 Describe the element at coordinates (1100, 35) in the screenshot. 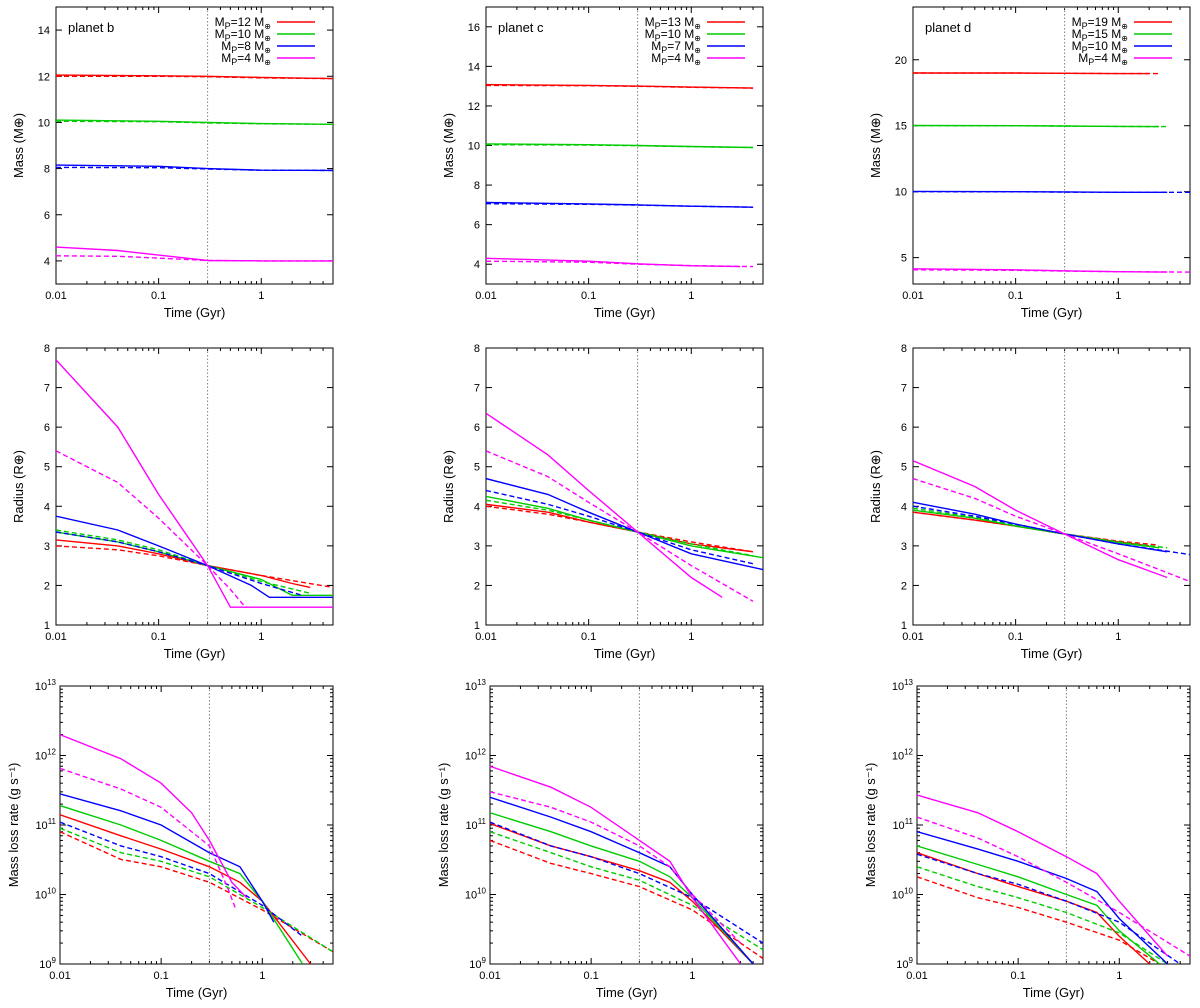

I see `legend-label: MP=15 M⊕` at that location.